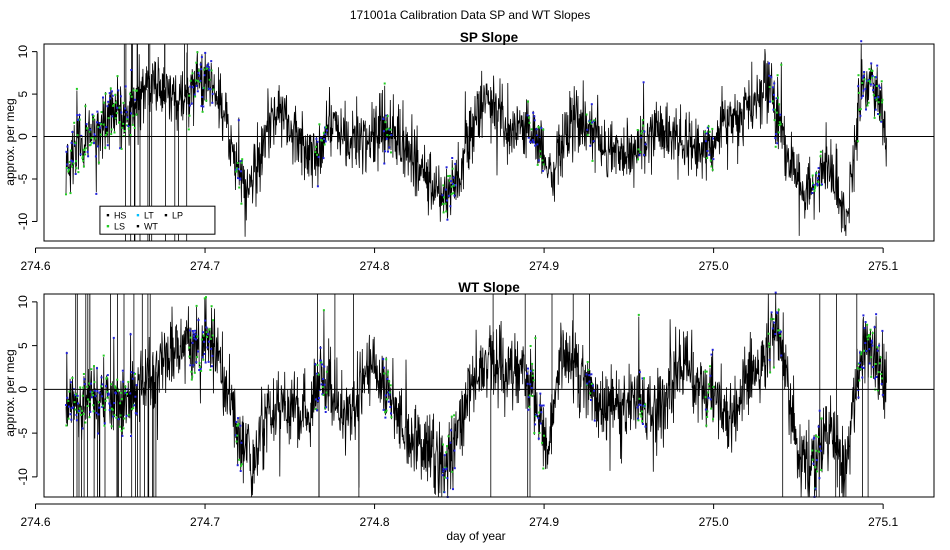 The width and height of the screenshot is (950, 550). Describe the element at coordinates (157, 220) in the screenshot. I see `legend: HS LT LP LS WT` at that location.